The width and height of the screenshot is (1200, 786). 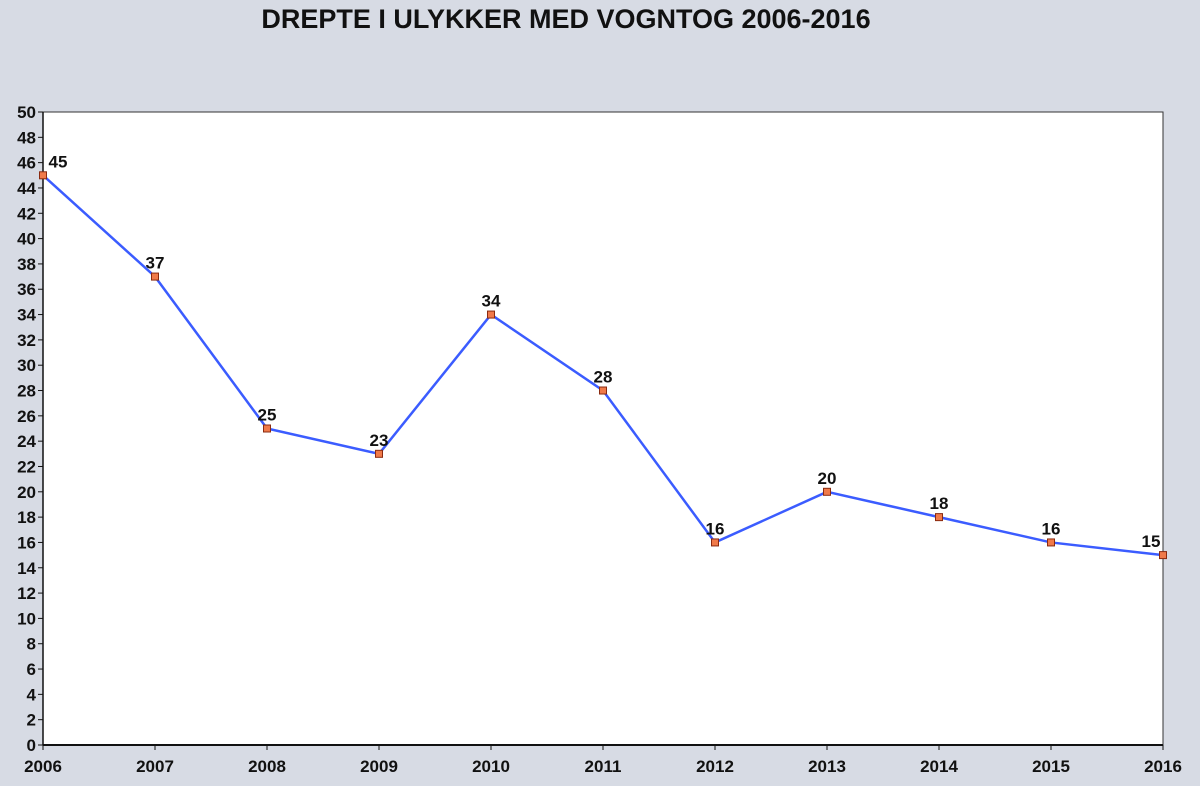 What do you see at coordinates (566, 19) in the screenshot?
I see `chart-title: DREPTE I ULYKKER MED VOGNTOG 2006-2016` at bounding box center [566, 19].